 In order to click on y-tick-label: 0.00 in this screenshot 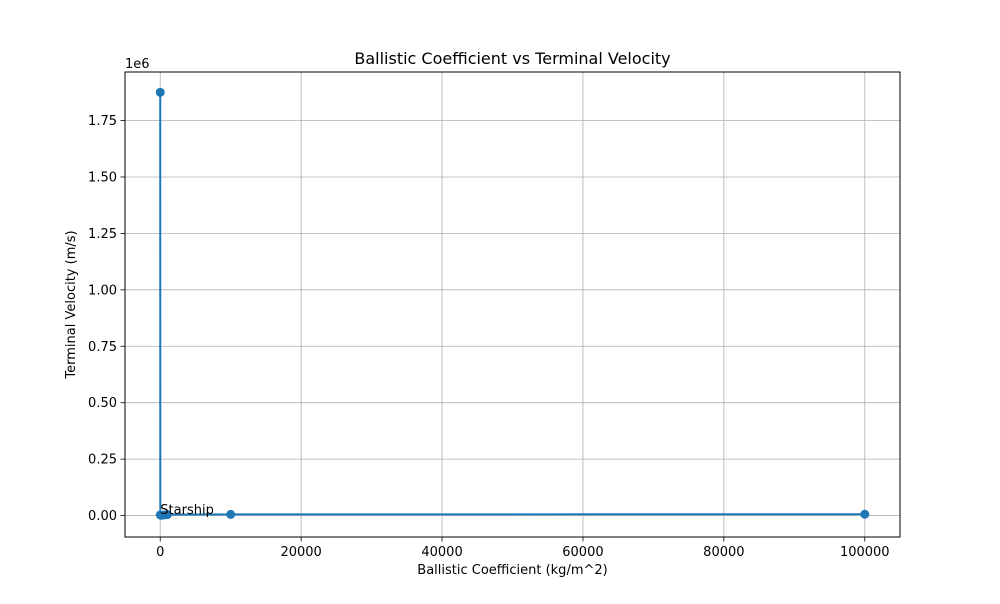, I will do `click(102, 516)`.